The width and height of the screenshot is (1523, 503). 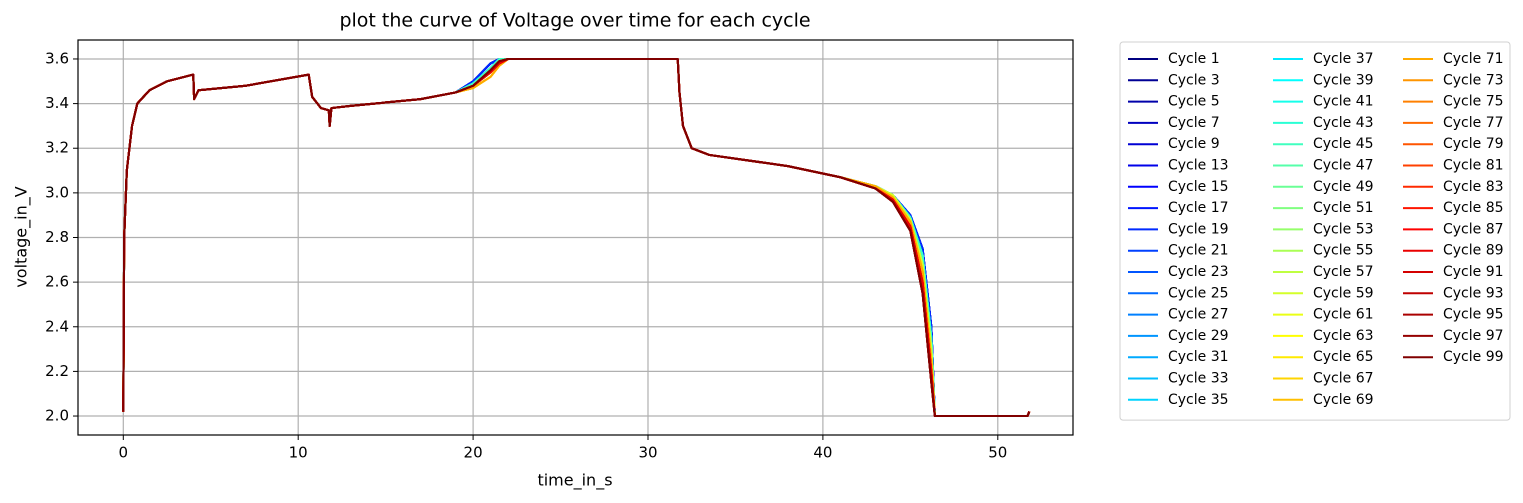 What do you see at coordinates (57, 103) in the screenshot?
I see `y-tick-label: 3.4` at bounding box center [57, 103].